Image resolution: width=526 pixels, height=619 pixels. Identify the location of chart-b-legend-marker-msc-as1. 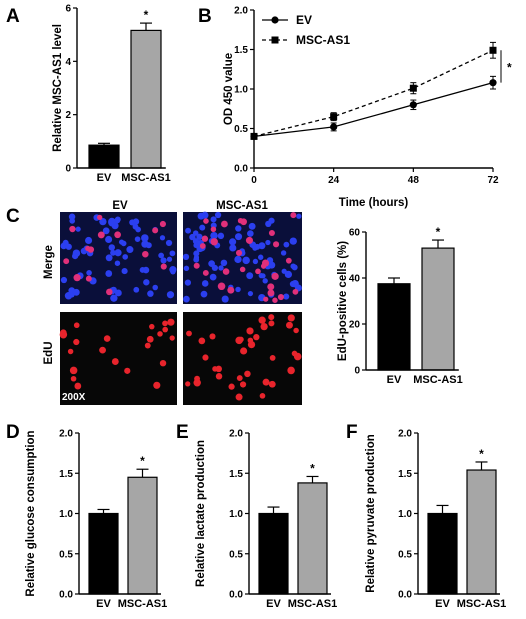
(275, 40).